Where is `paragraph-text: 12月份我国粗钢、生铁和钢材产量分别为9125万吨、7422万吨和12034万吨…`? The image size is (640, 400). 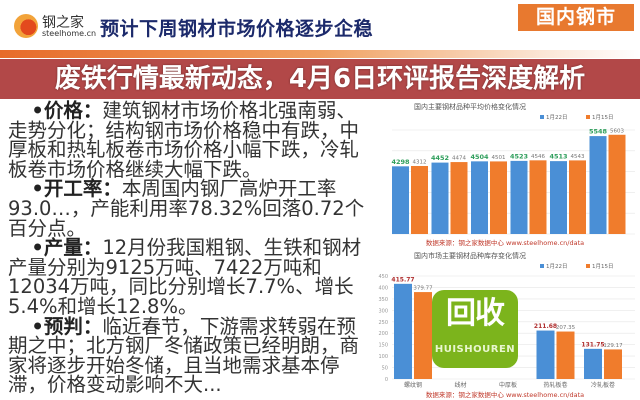 paragraph-text: 12月份我国粗钢、生铁和钢材产量分别为9125万吨、7422万吨和12034万吨… is located at coordinates (185, 277).